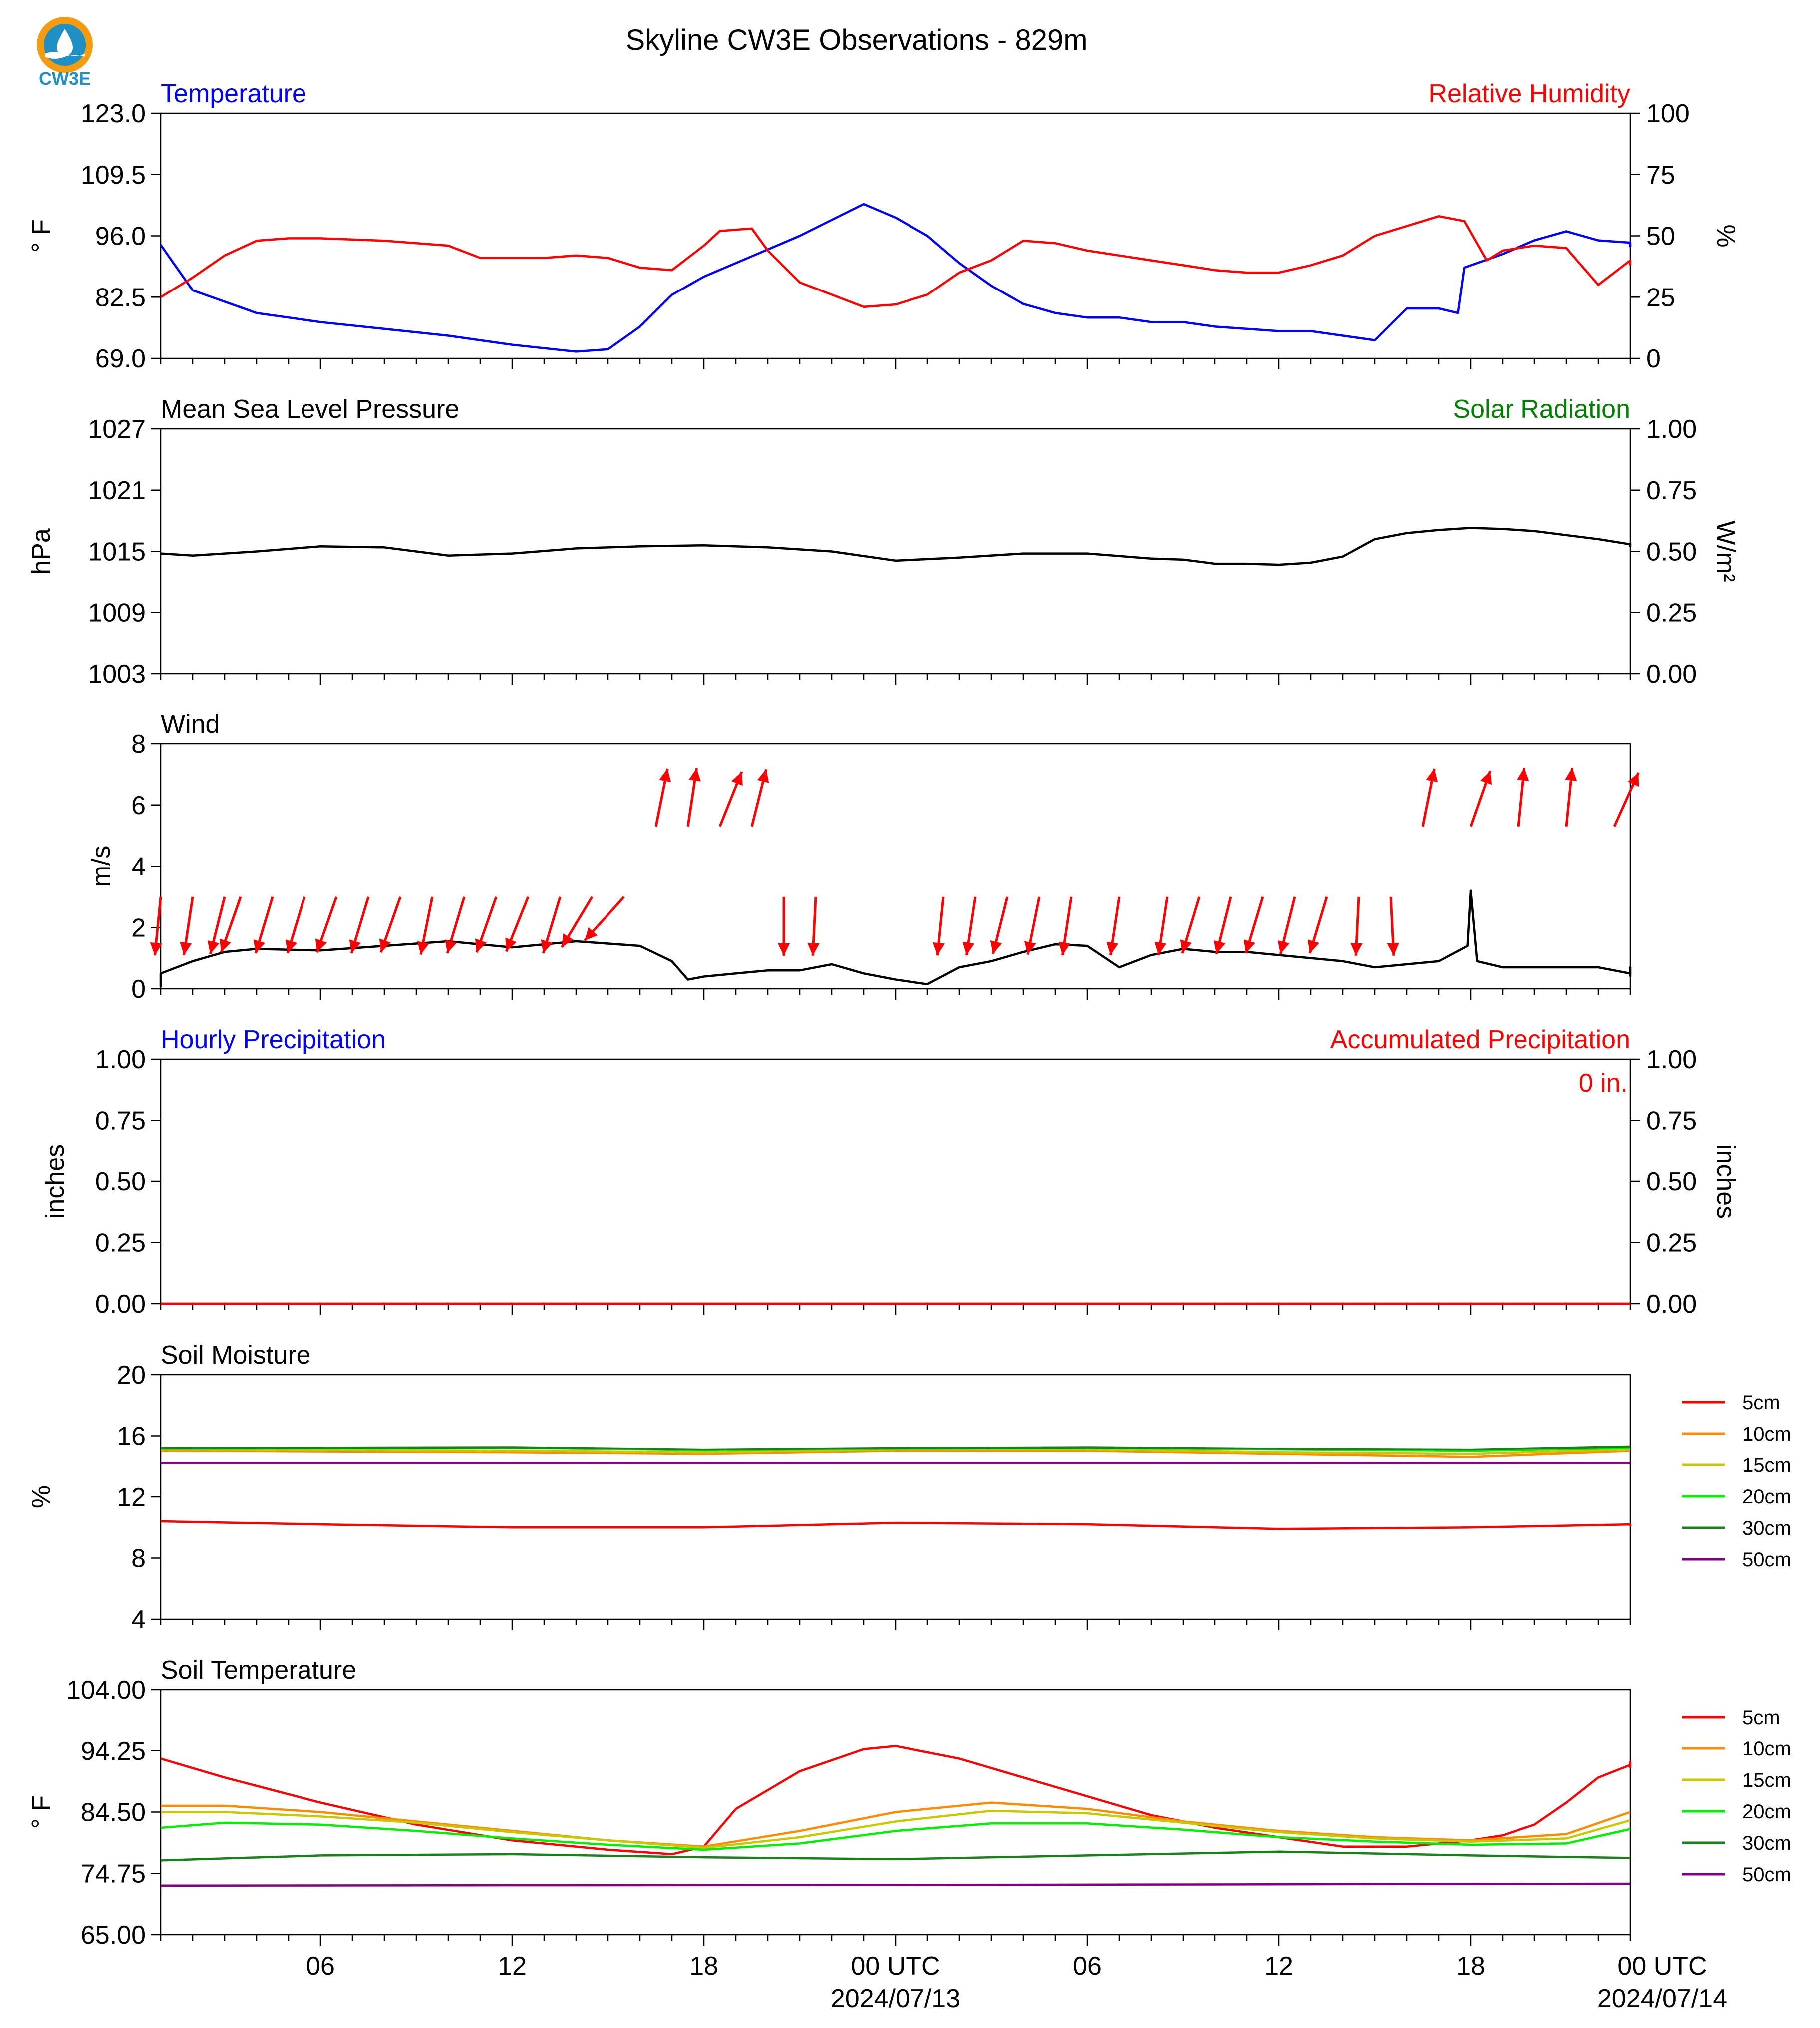 Image resolution: width=1820 pixels, height=2028 pixels. What do you see at coordinates (117, 674) in the screenshot?
I see `y-tick-label: 1003` at bounding box center [117, 674].